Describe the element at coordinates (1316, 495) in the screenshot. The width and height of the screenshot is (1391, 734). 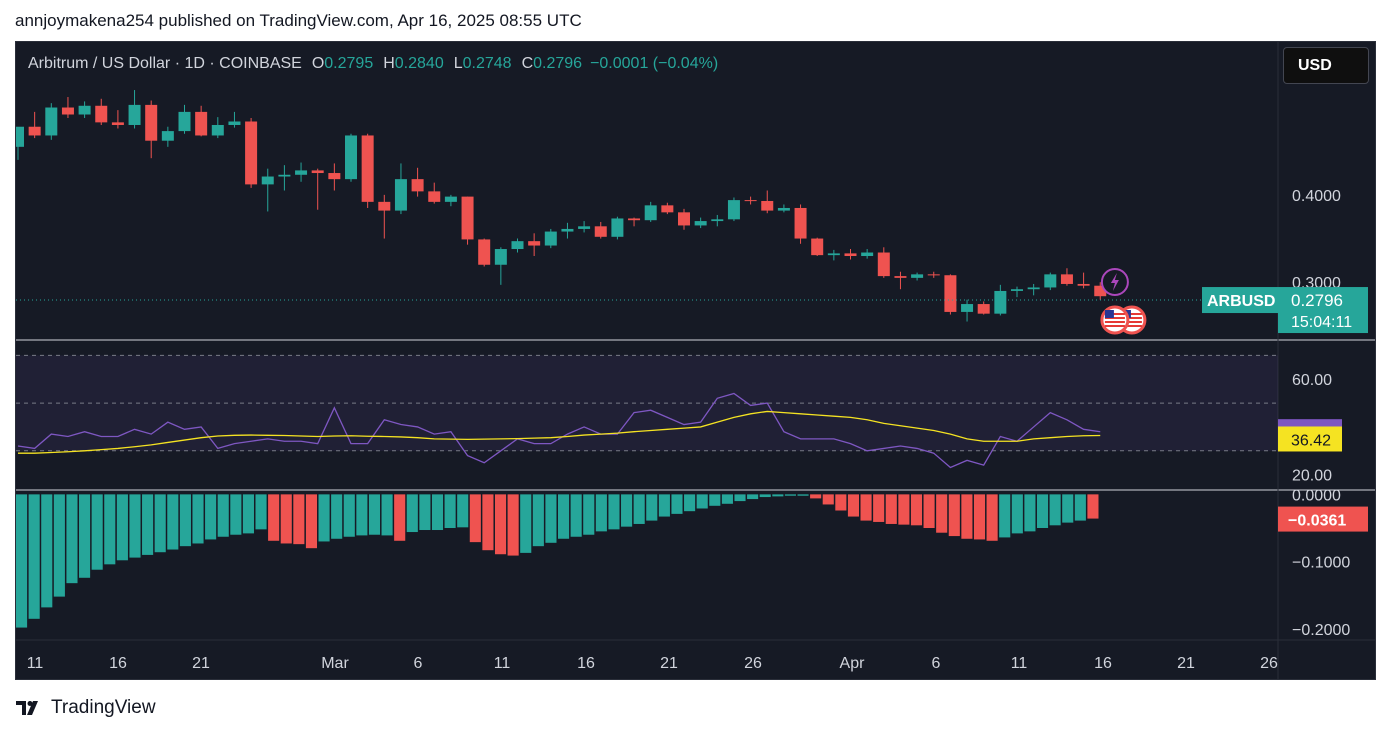
I see `macd-tick-label: 0.0000` at that location.